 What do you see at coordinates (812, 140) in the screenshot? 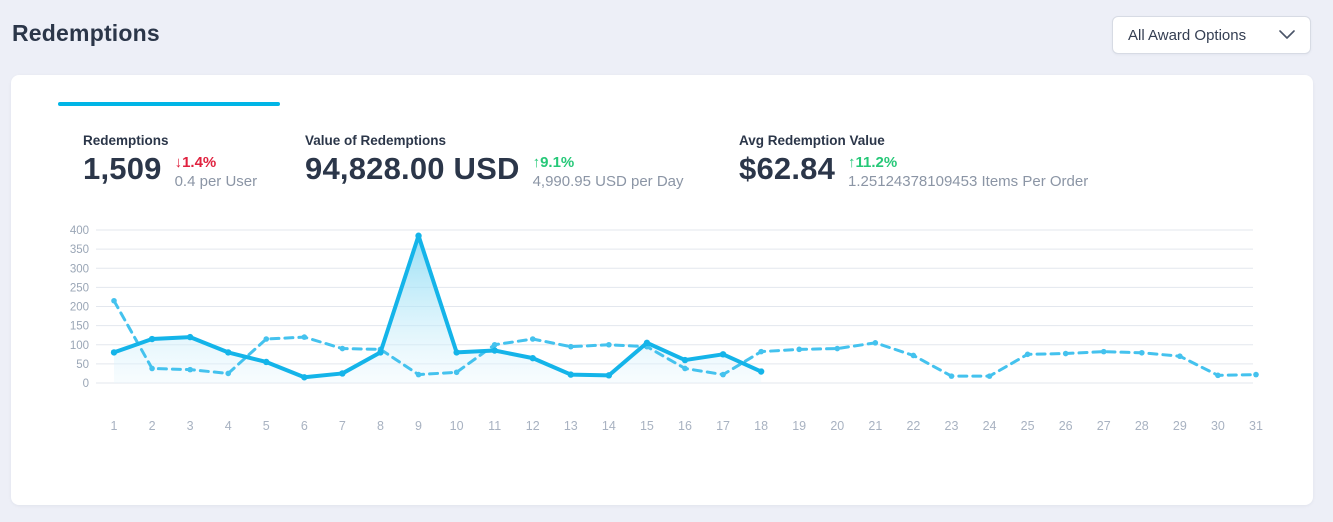
I see `kpi-label: Avg Redemption Value` at bounding box center [812, 140].